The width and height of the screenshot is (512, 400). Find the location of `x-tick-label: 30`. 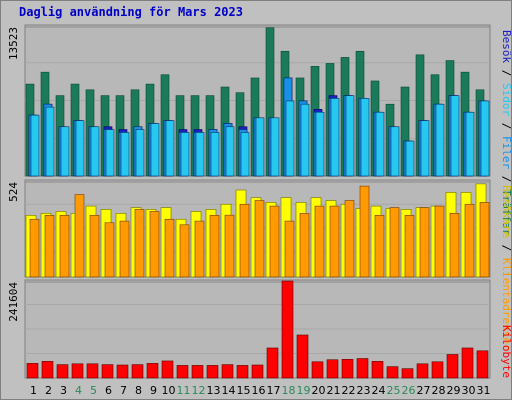

x-tick-label: 30 is located at coordinates (469, 390).